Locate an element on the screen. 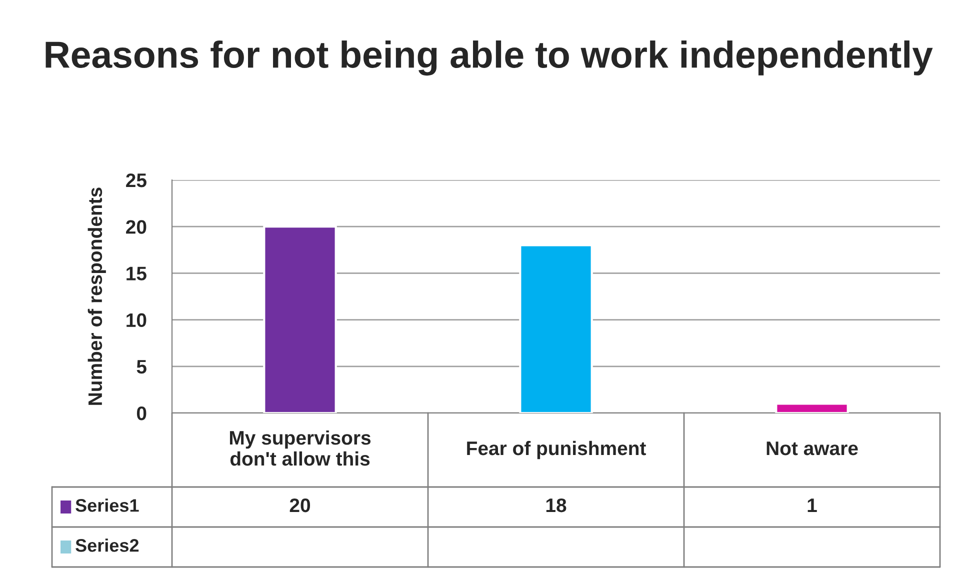 The width and height of the screenshot is (957, 578). data-label: 1 is located at coordinates (812, 505).